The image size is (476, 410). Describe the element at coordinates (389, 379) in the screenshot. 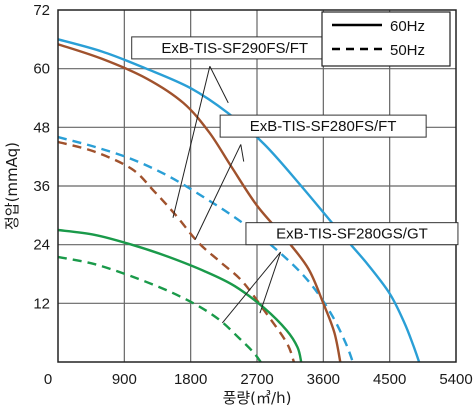

I see `x-tick-label: 4500` at that location.